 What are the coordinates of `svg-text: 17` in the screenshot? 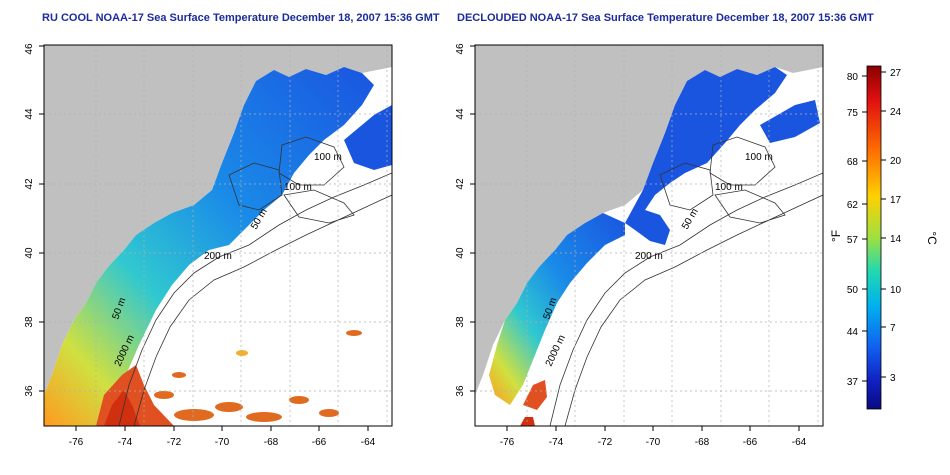 It's located at (896, 200).